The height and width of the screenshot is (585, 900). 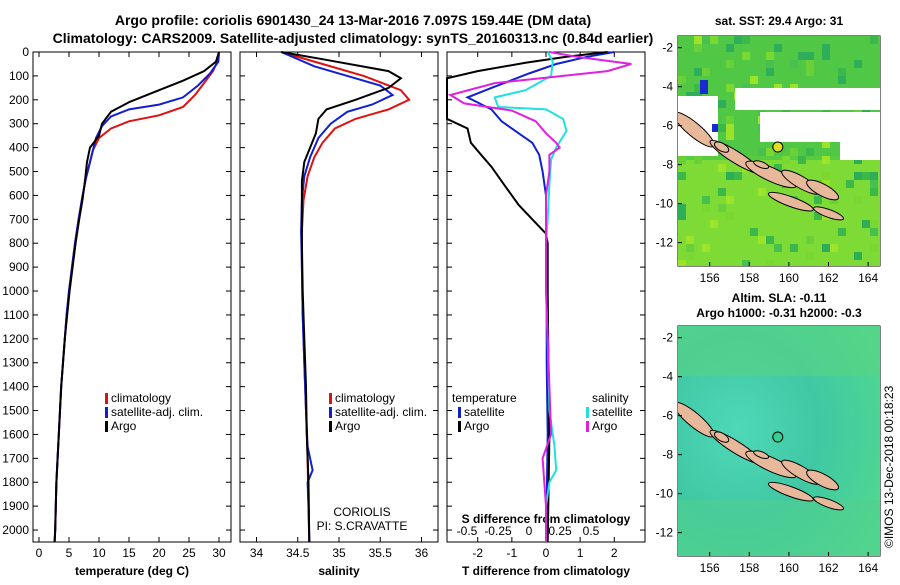 What do you see at coordinates (25, 52) in the screenshot?
I see `depth-tick-label: 0` at bounding box center [25, 52].